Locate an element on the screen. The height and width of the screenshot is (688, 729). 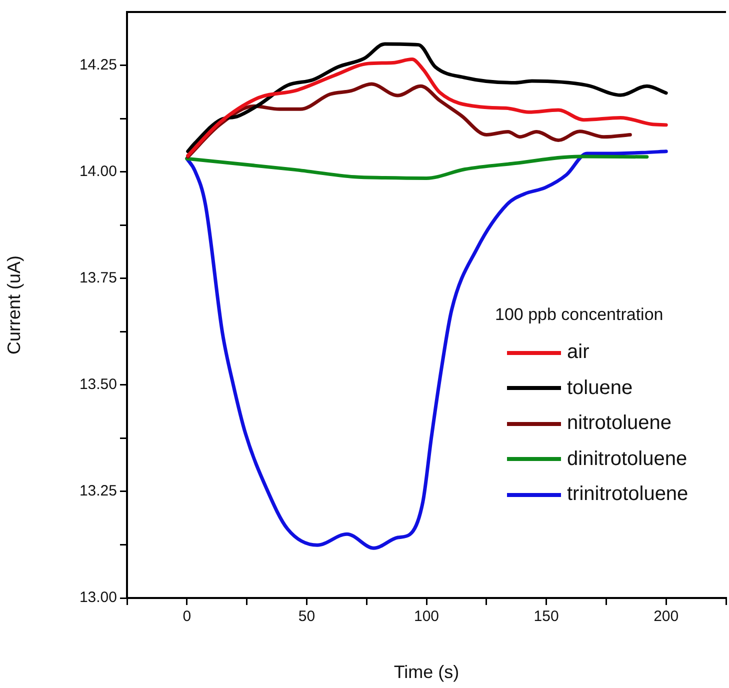
y-tick-label: 13.25 is located at coordinates (98, 491).